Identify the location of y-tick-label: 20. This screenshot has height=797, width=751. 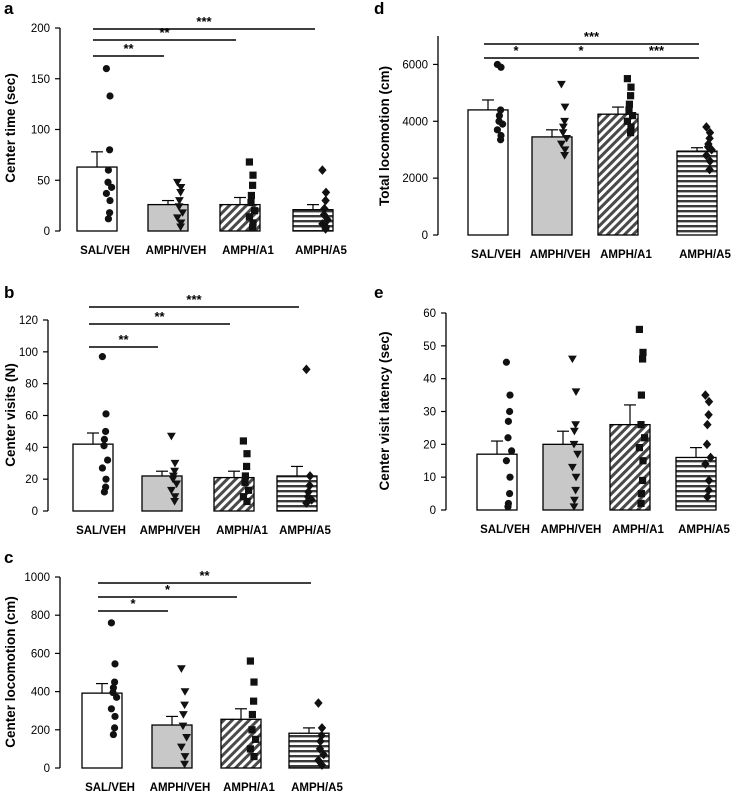
(429, 445).